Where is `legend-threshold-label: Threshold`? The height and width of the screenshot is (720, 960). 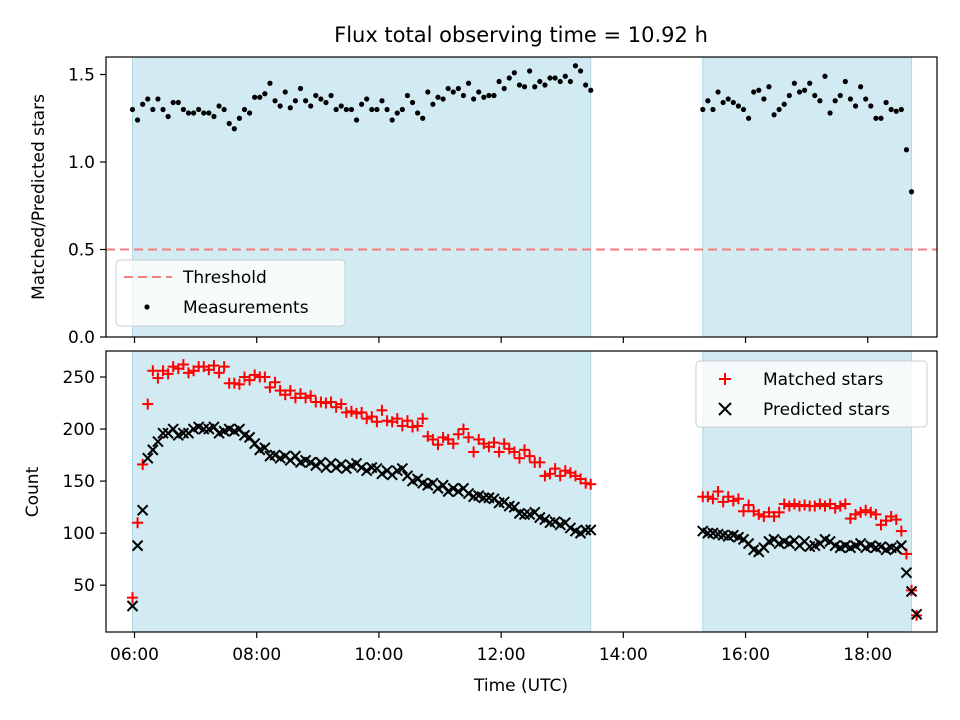 legend-threshold-label: Threshold is located at coordinates (224, 278).